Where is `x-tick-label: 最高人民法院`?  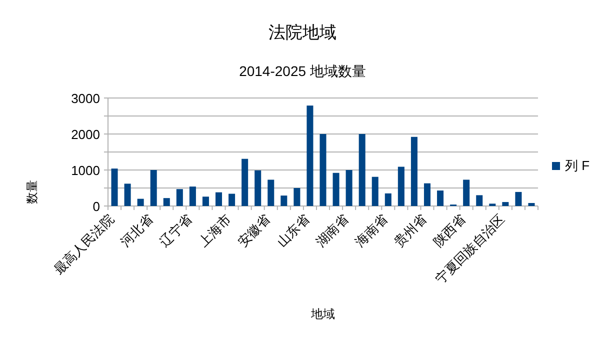 x-tick-label: 最高人民法院 is located at coordinates (83, 245).